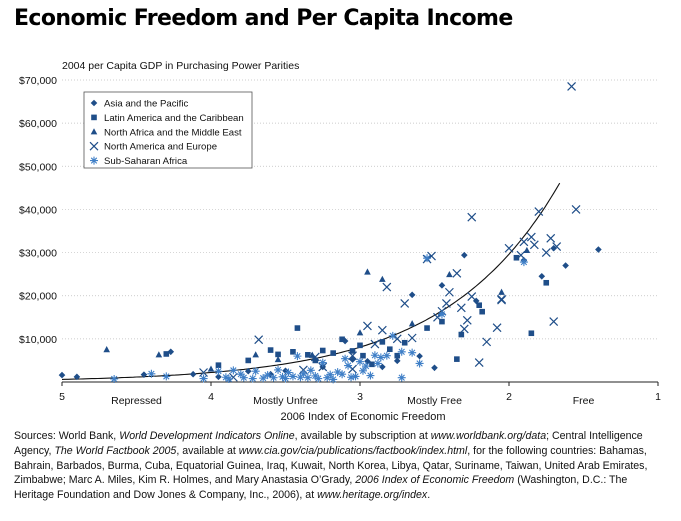  I want to click on x-tick-label: 1, so click(658, 397).